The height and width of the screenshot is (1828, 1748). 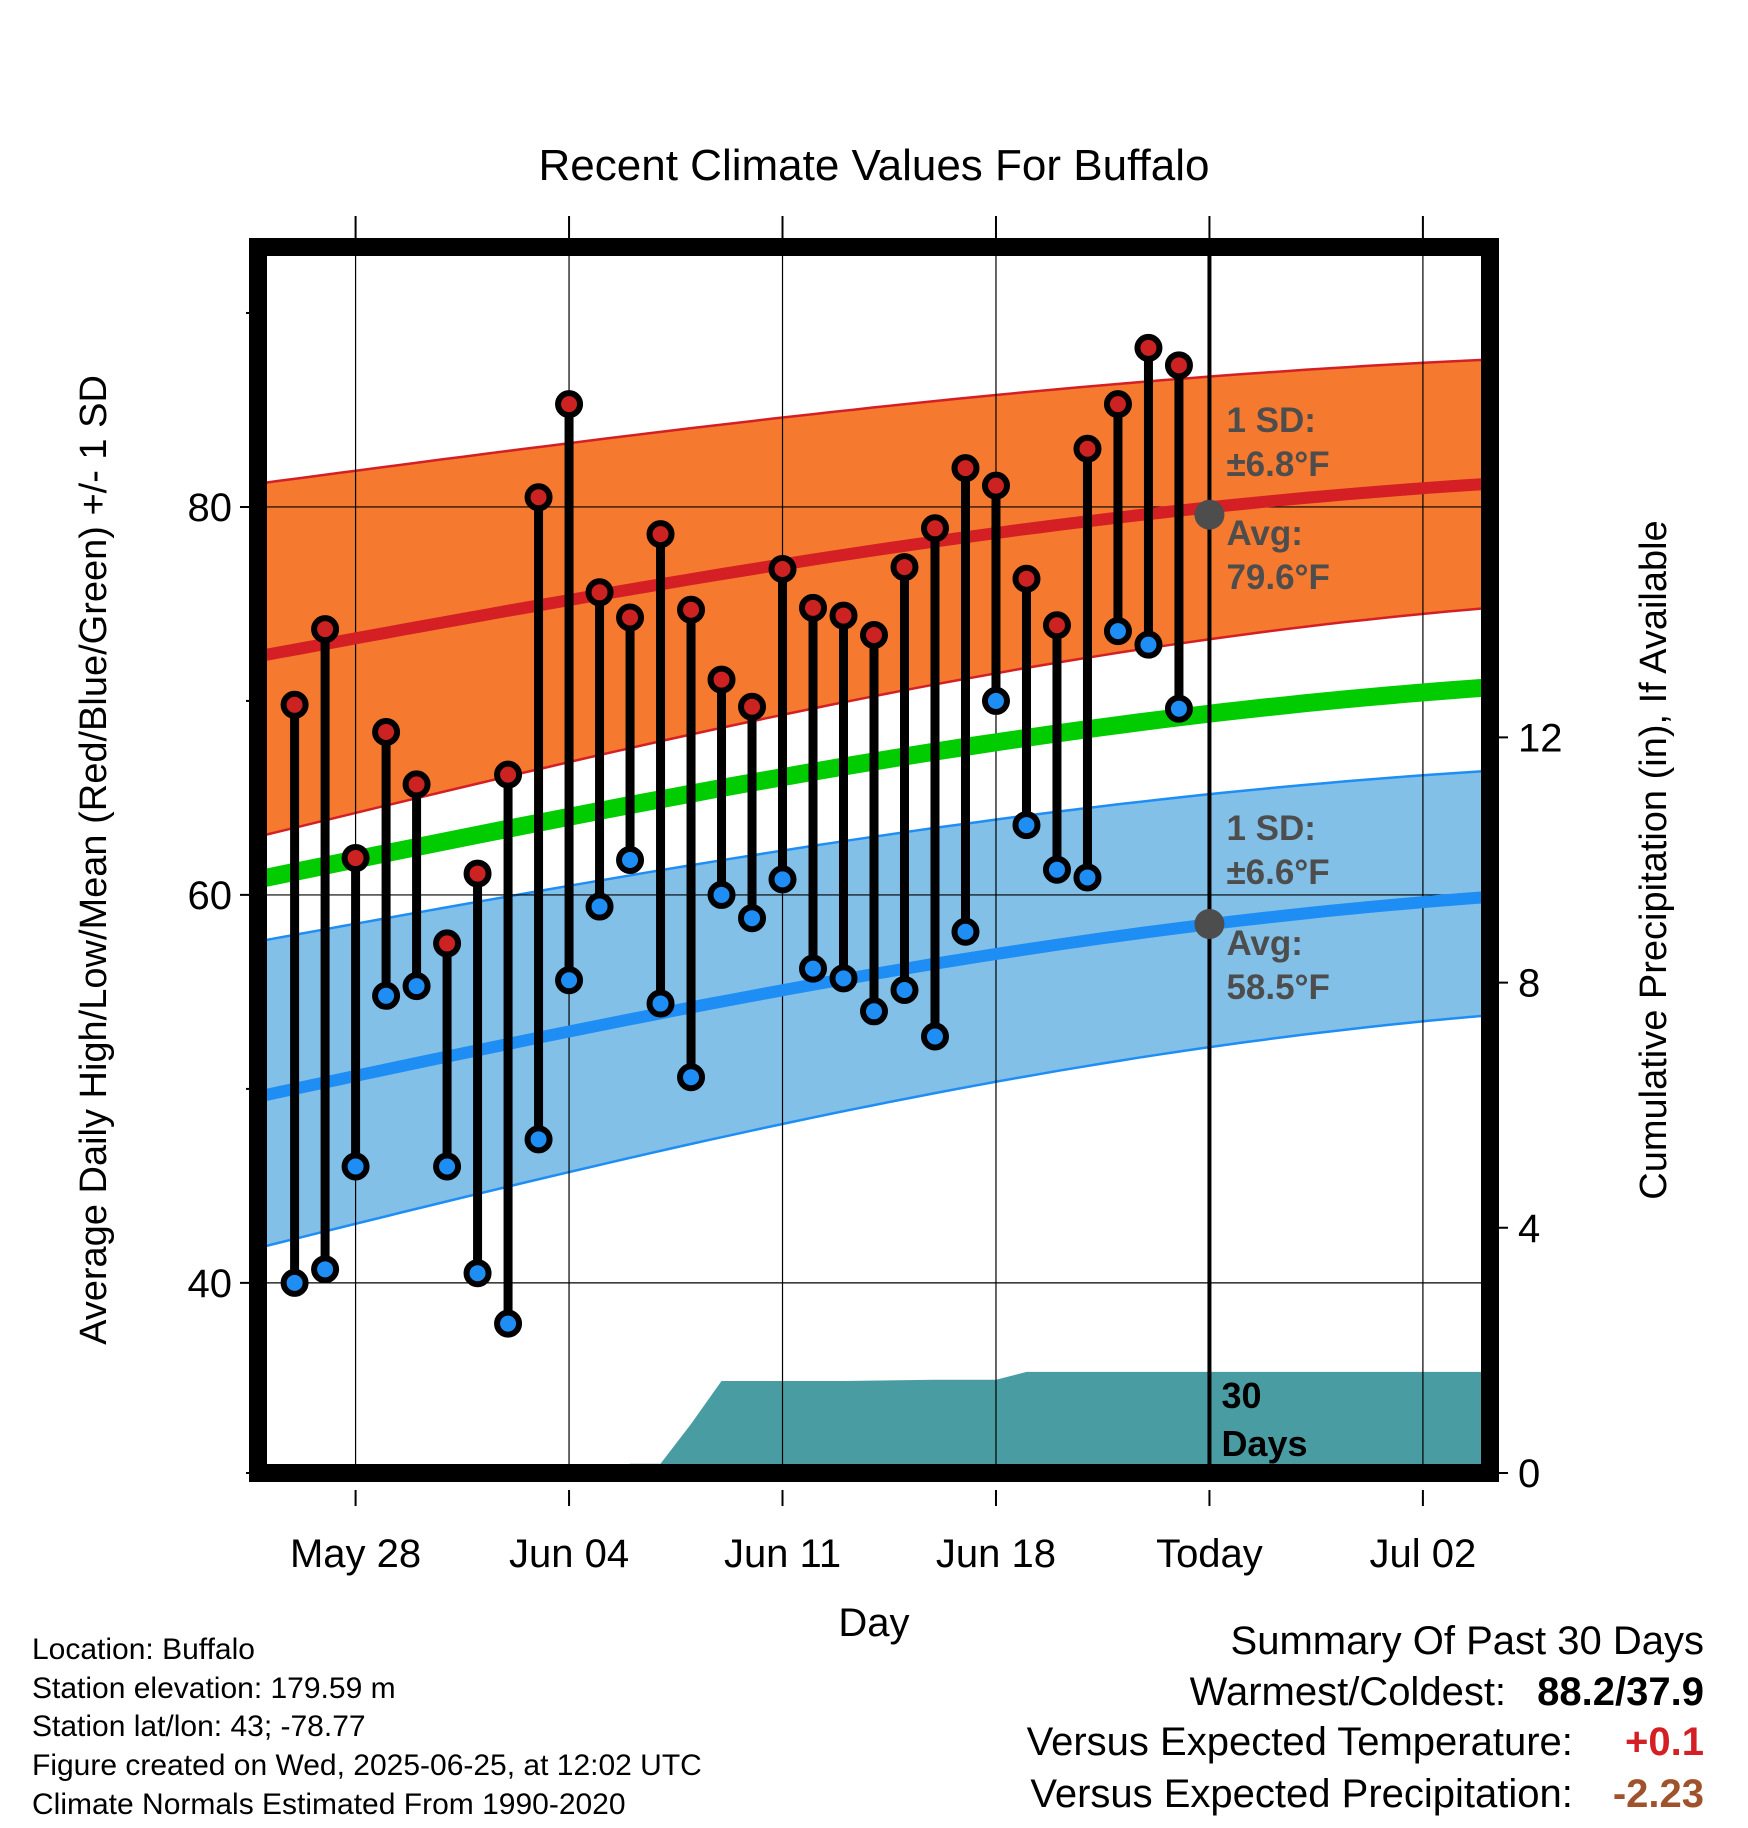 I want to click on info-location: Location: Buffalo, so click(x=143, y=1649).